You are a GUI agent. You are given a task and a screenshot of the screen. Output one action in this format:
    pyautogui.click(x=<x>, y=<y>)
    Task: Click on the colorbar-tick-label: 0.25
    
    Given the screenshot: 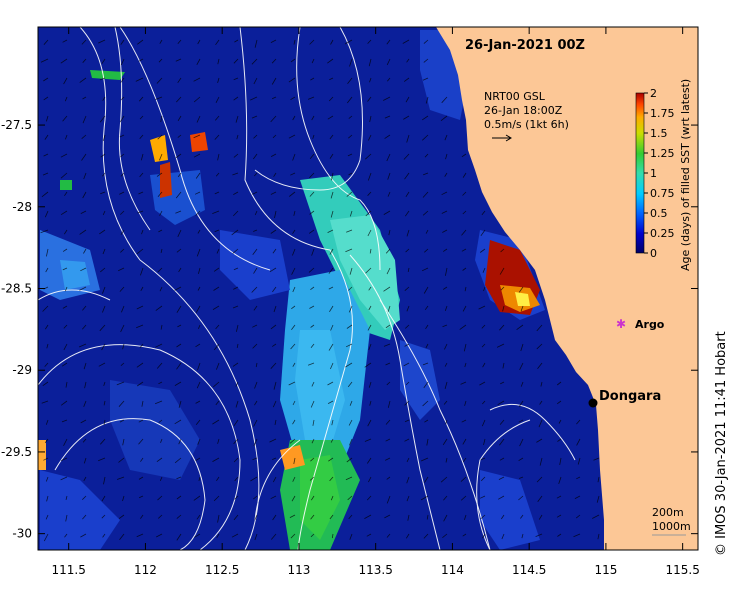 What is the action you would take?
    pyautogui.click(x=662, y=233)
    